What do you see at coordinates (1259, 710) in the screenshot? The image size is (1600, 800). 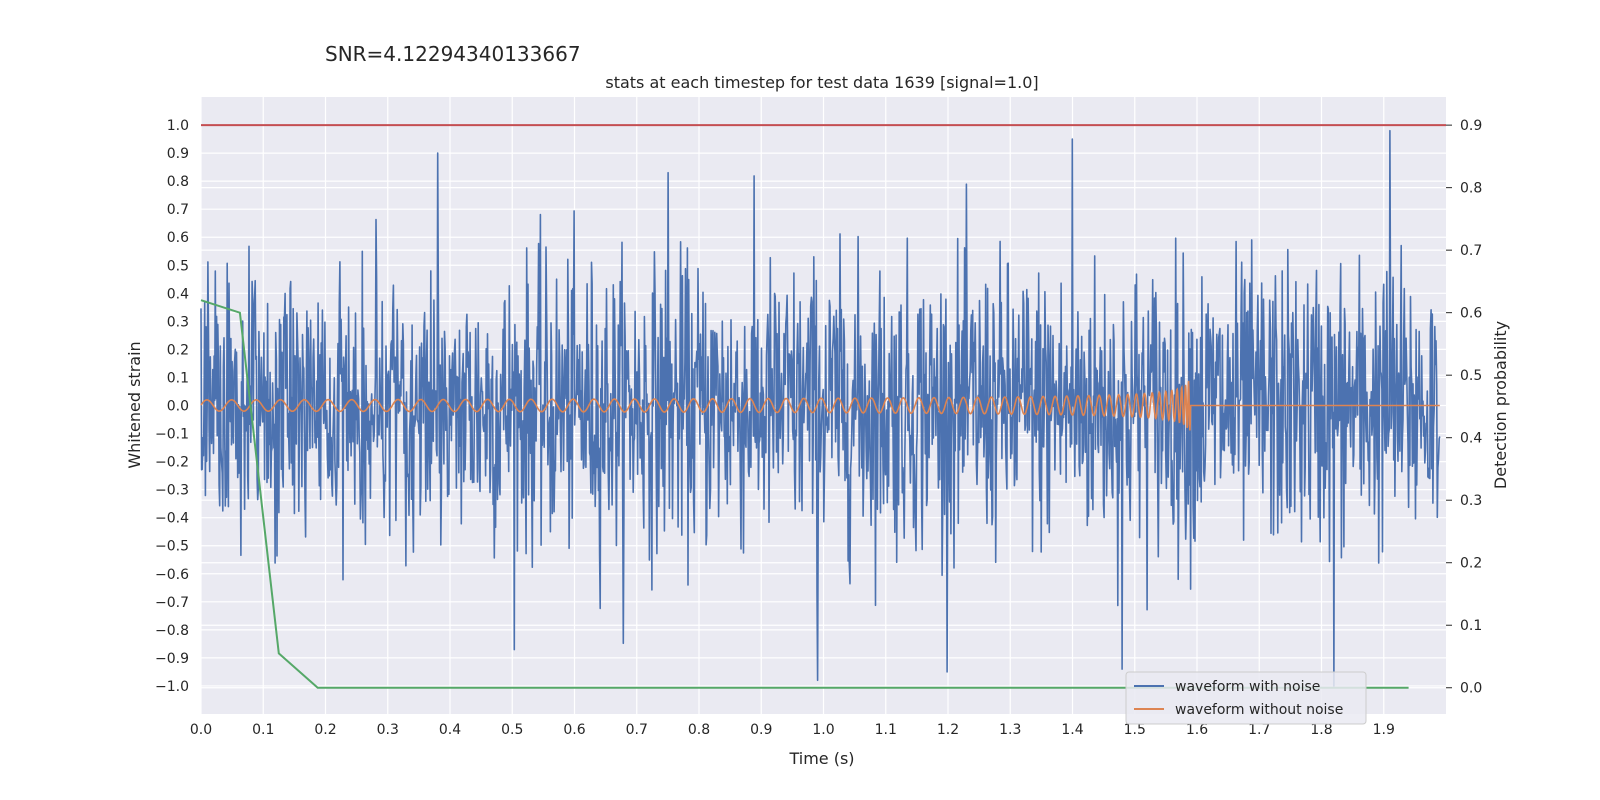 I see `legend-label-clean: waveform without noise` at bounding box center [1259, 710].